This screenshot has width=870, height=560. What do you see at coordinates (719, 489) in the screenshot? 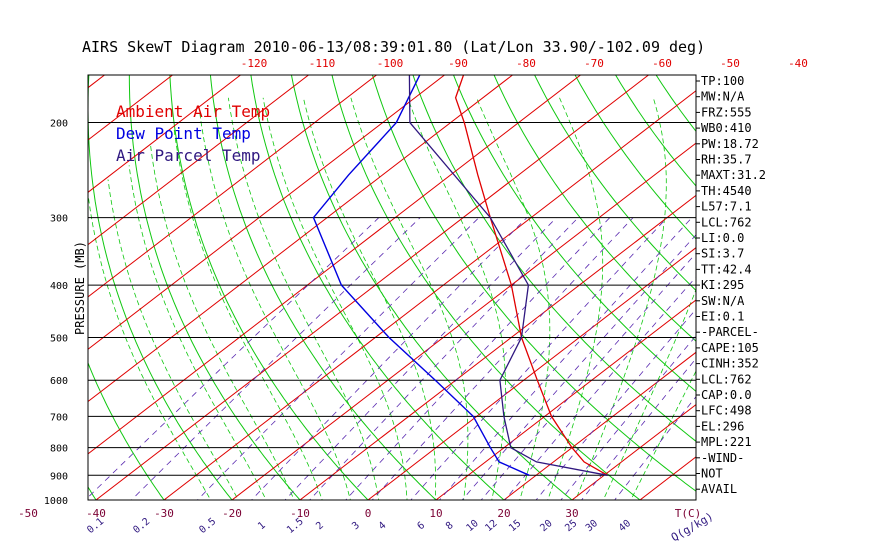
I see `index-value: AVAIL` at bounding box center [719, 489].